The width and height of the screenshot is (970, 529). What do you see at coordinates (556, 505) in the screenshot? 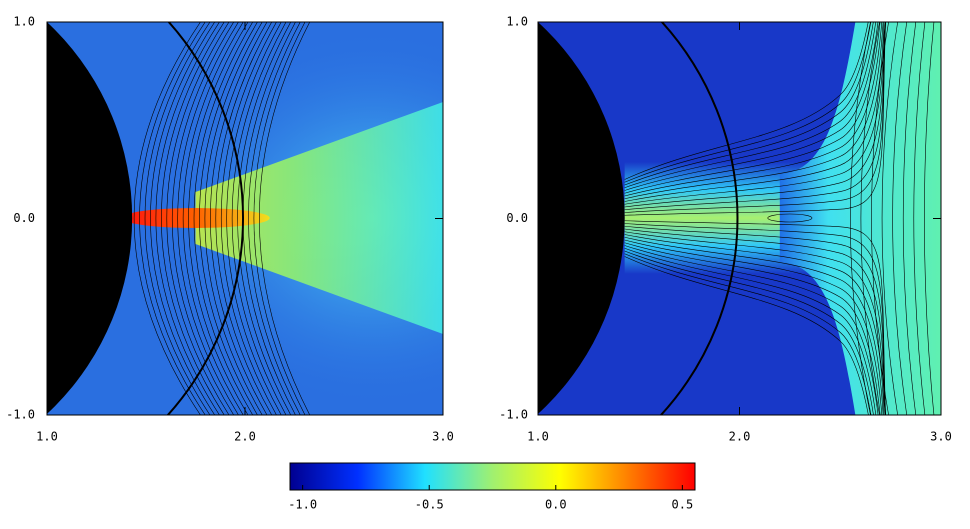
I see `colorbar-tick-label: 0.0` at bounding box center [556, 505].